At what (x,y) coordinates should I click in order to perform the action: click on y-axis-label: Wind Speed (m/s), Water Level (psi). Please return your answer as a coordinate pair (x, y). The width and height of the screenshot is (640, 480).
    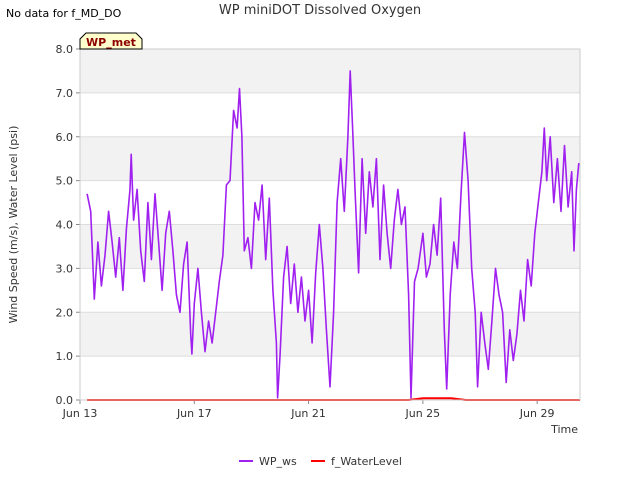
    Looking at the image, I should click on (13, 225).